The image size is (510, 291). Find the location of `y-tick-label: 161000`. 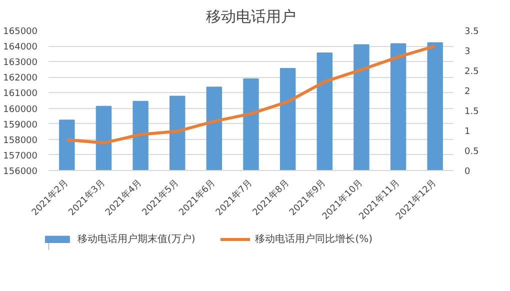

y-tick-label: 161000 is located at coordinates (20, 94).